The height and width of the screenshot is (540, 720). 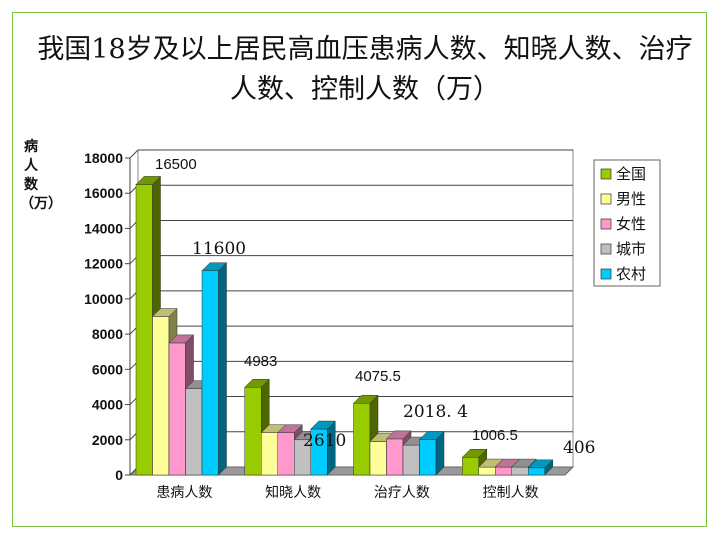 What do you see at coordinates (365, 69) in the screenshot?
I see `chart-title: 我国18岁及以上居民高血压患病人数、知晓人数、治疗人数、控制人数（万）` at bounding box center [365, 69].